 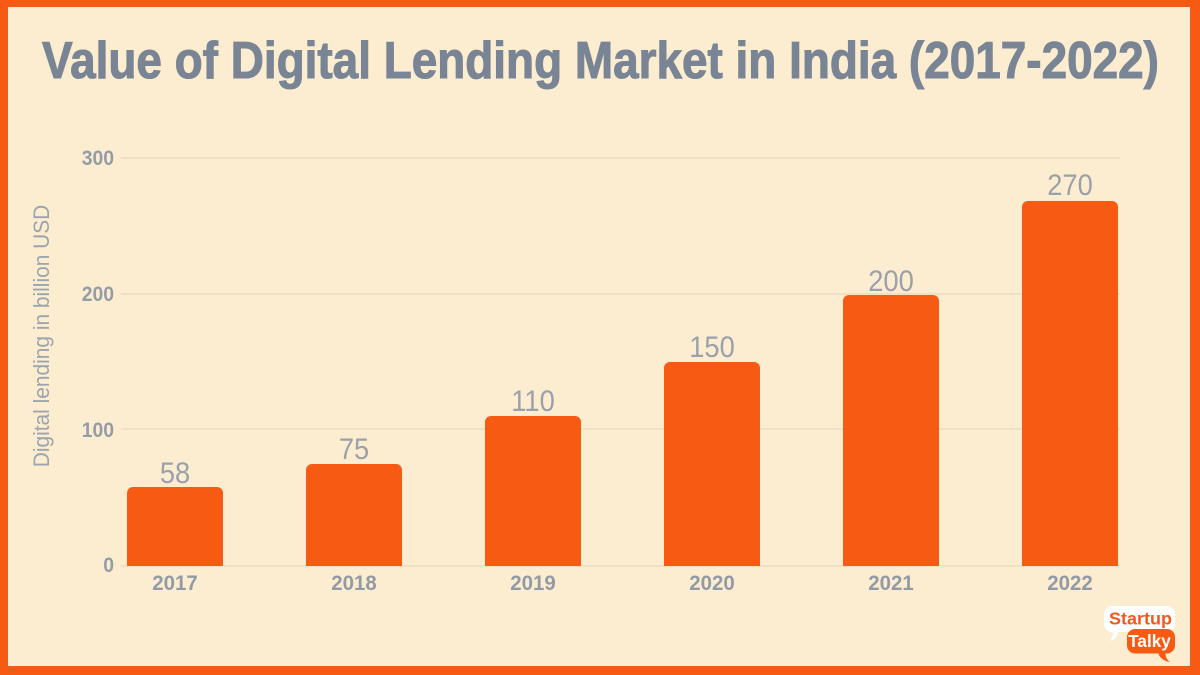 What do you see at coordinates (1140, 618) in the screenshot?
I see `svg-text: Startup` at bounding box center [1140, 618].